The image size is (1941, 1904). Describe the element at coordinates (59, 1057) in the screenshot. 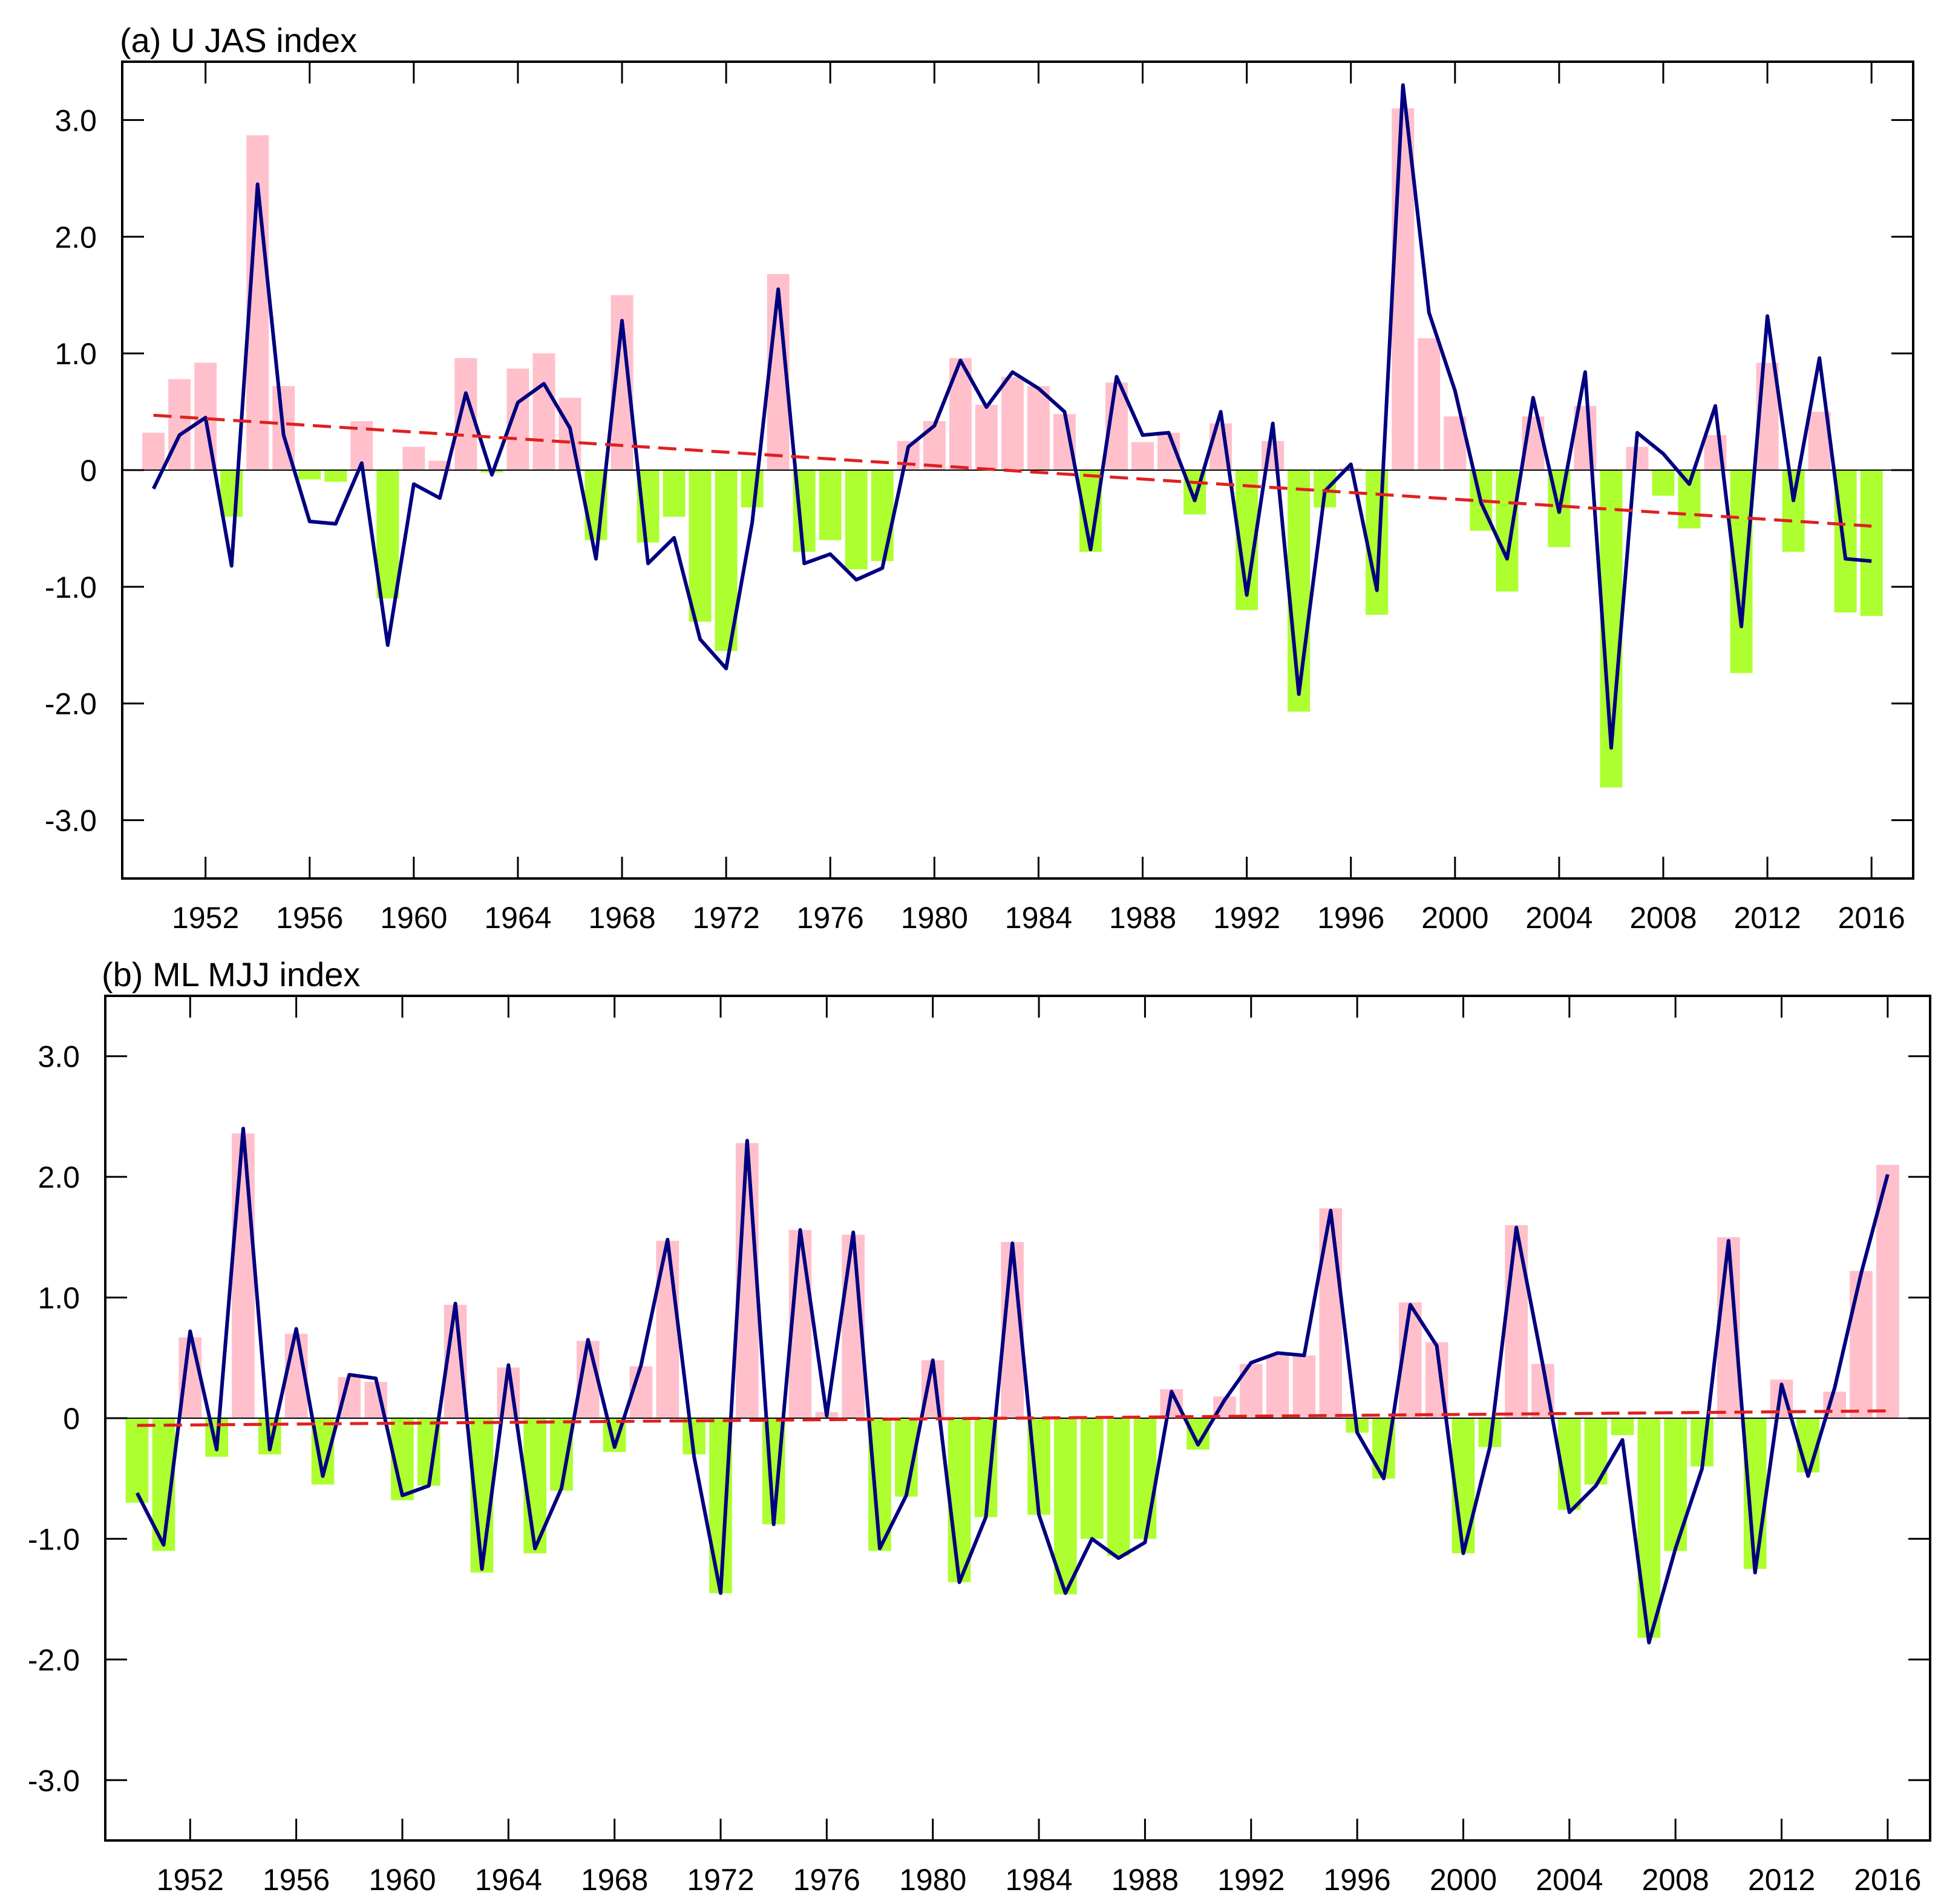

I see `panel-b-y-tick-label-6: 3.0` at that location.